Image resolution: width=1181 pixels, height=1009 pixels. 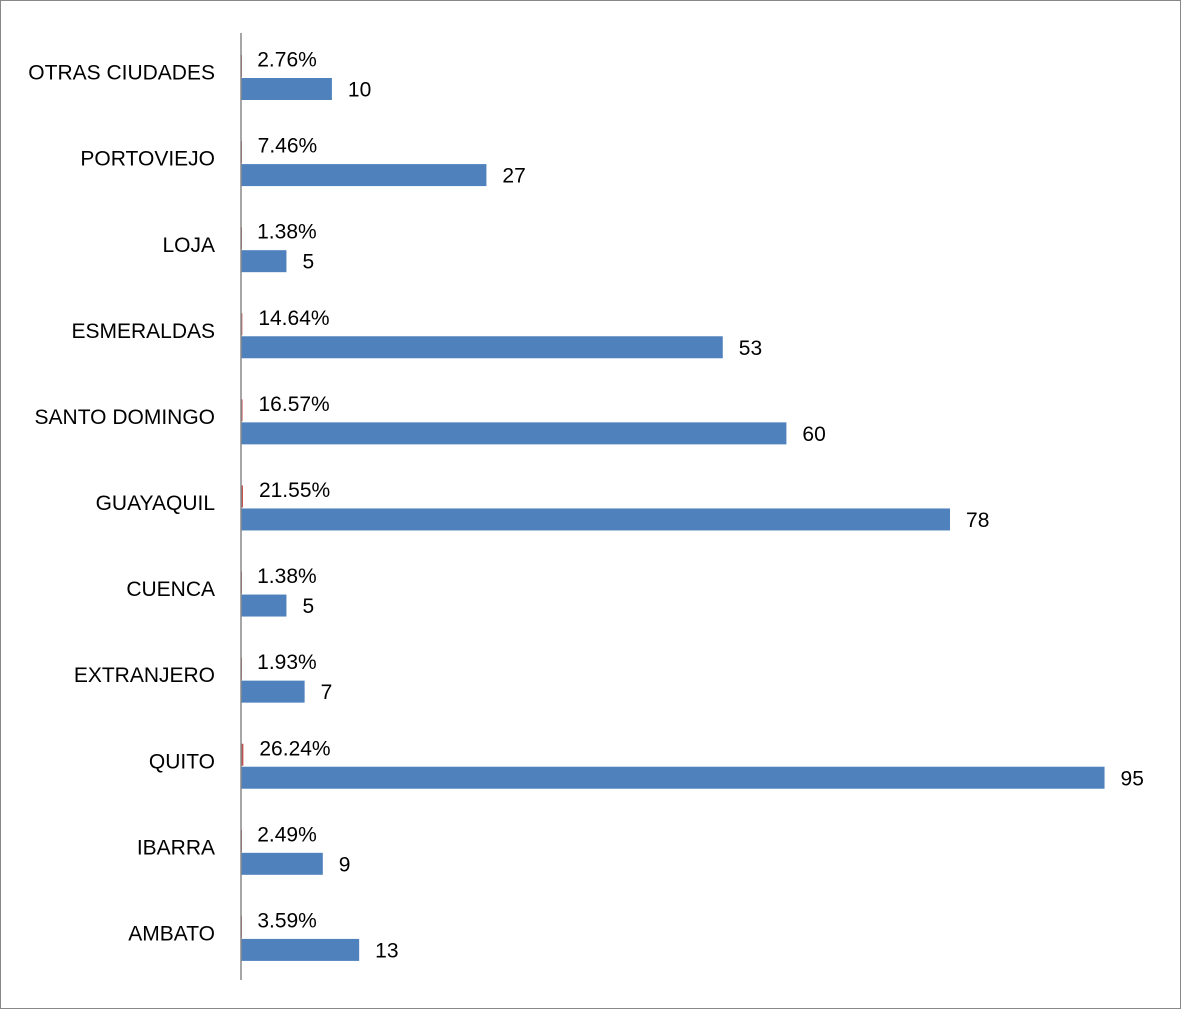 What do you see at coordinates (813, 434) in the screenshot?
I see `data-label: 60` at bounding box center [813, 434].